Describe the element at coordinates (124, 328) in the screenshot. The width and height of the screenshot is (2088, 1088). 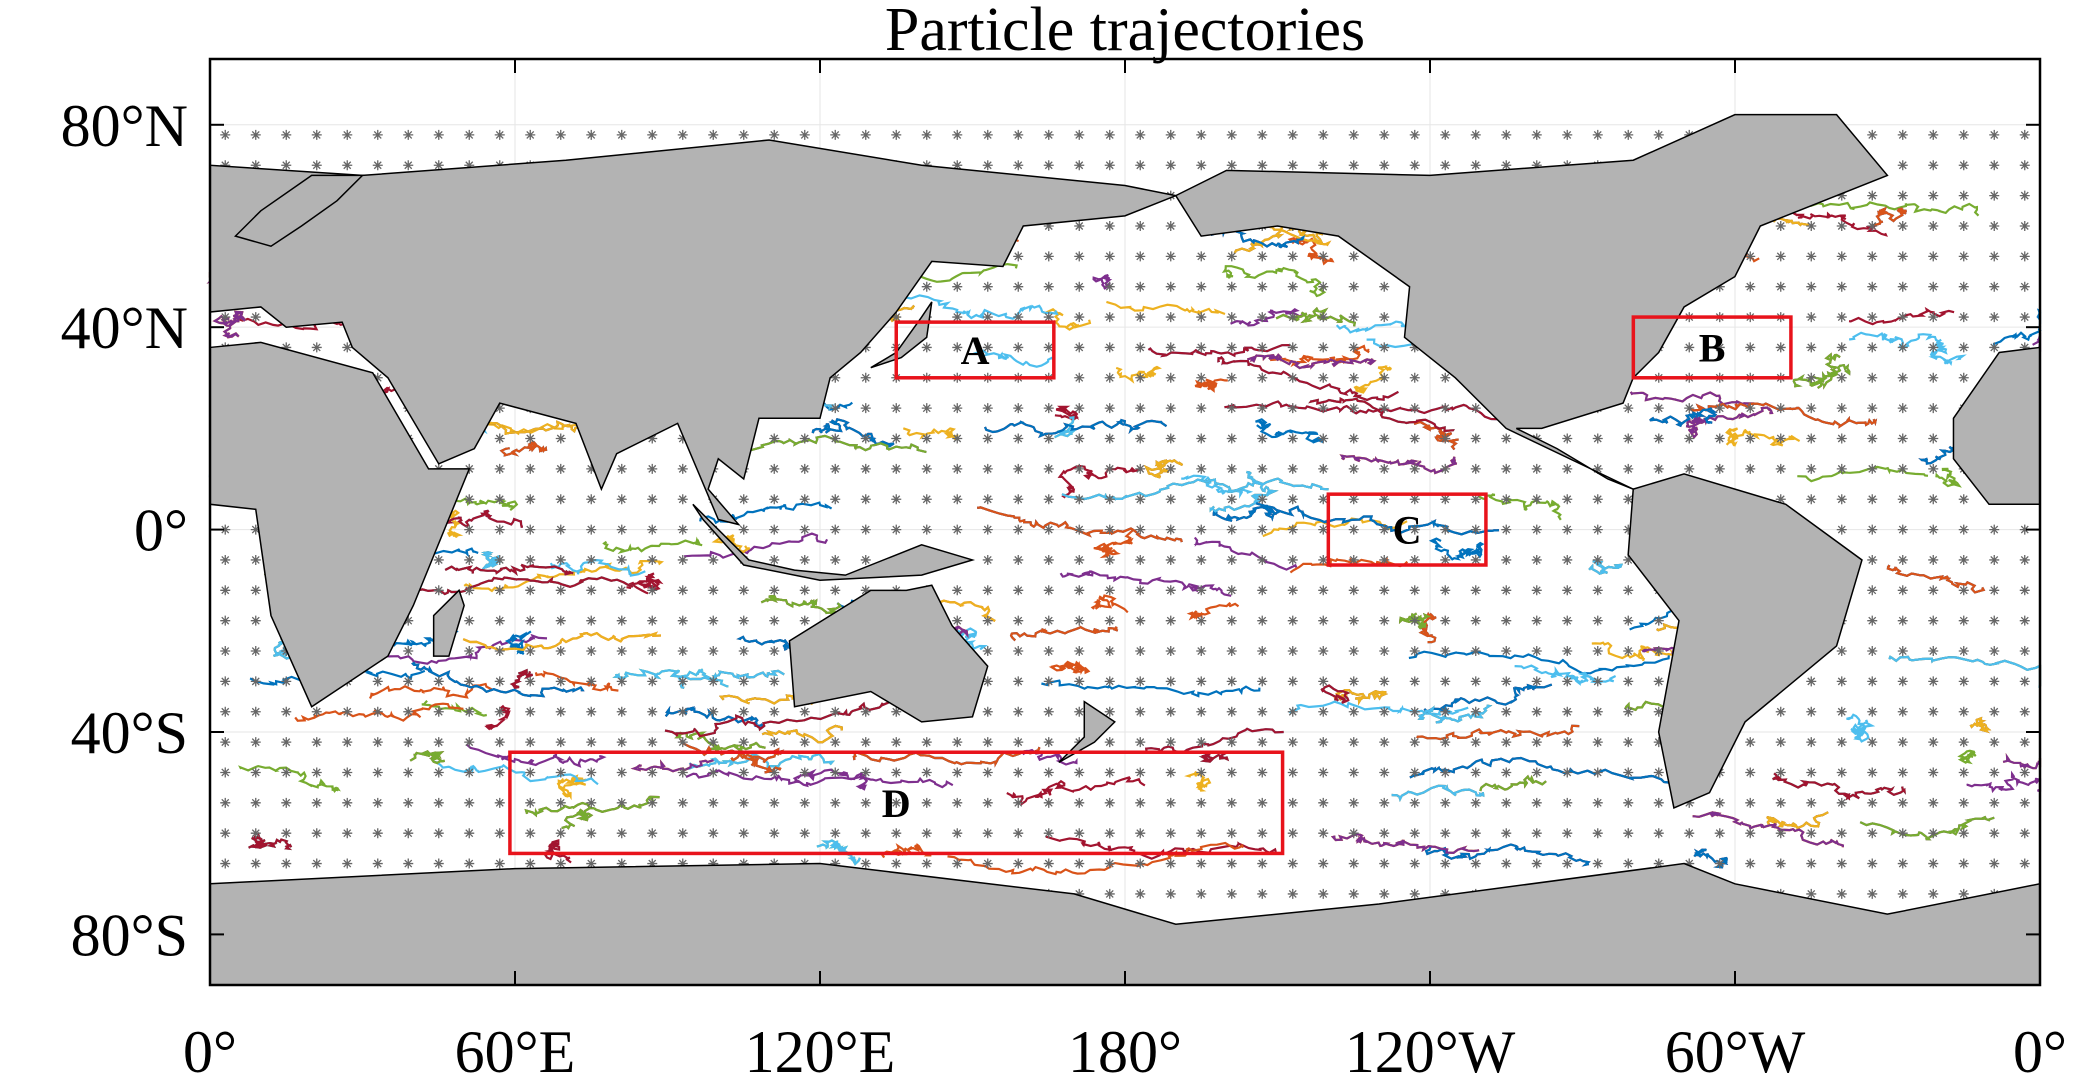
I see `y-tick-label: 40°N` at that location.